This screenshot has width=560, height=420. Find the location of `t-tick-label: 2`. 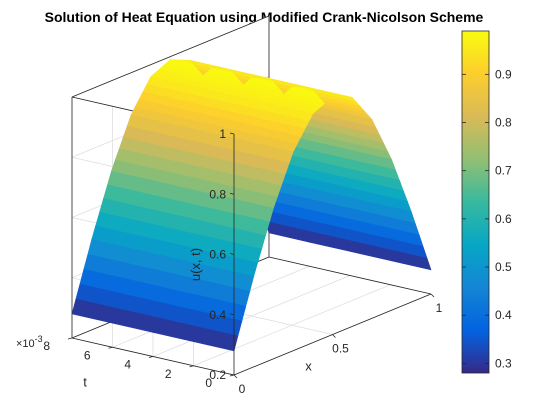

t-tick-label: 2 is located at coordinates (168, 374).